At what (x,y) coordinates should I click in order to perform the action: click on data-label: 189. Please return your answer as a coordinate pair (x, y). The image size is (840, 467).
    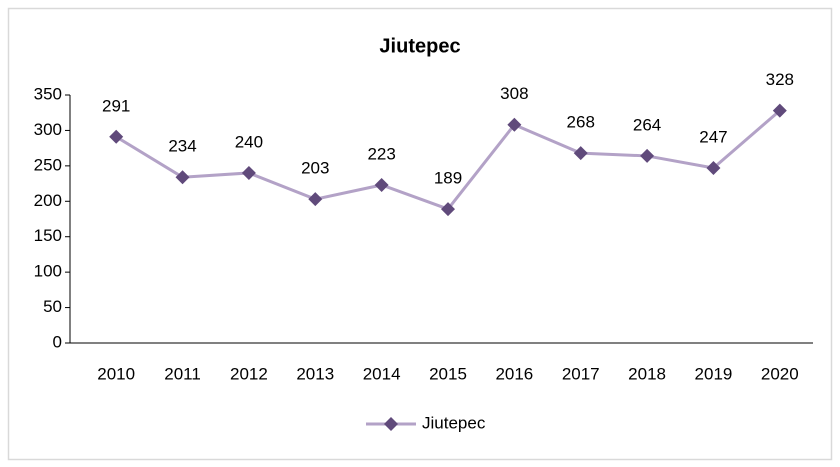
    Looking at the image, I should click on (448, 178).